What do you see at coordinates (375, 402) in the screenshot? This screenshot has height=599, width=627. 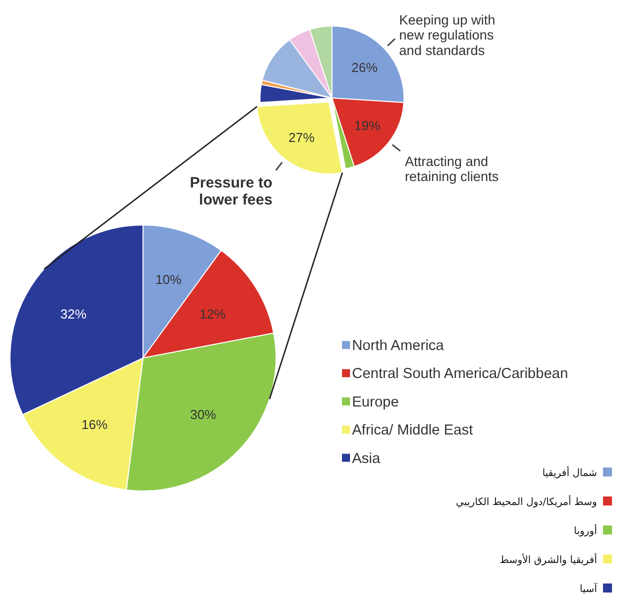 I see `legend-label: Europe` at bounding box center [375, 402].